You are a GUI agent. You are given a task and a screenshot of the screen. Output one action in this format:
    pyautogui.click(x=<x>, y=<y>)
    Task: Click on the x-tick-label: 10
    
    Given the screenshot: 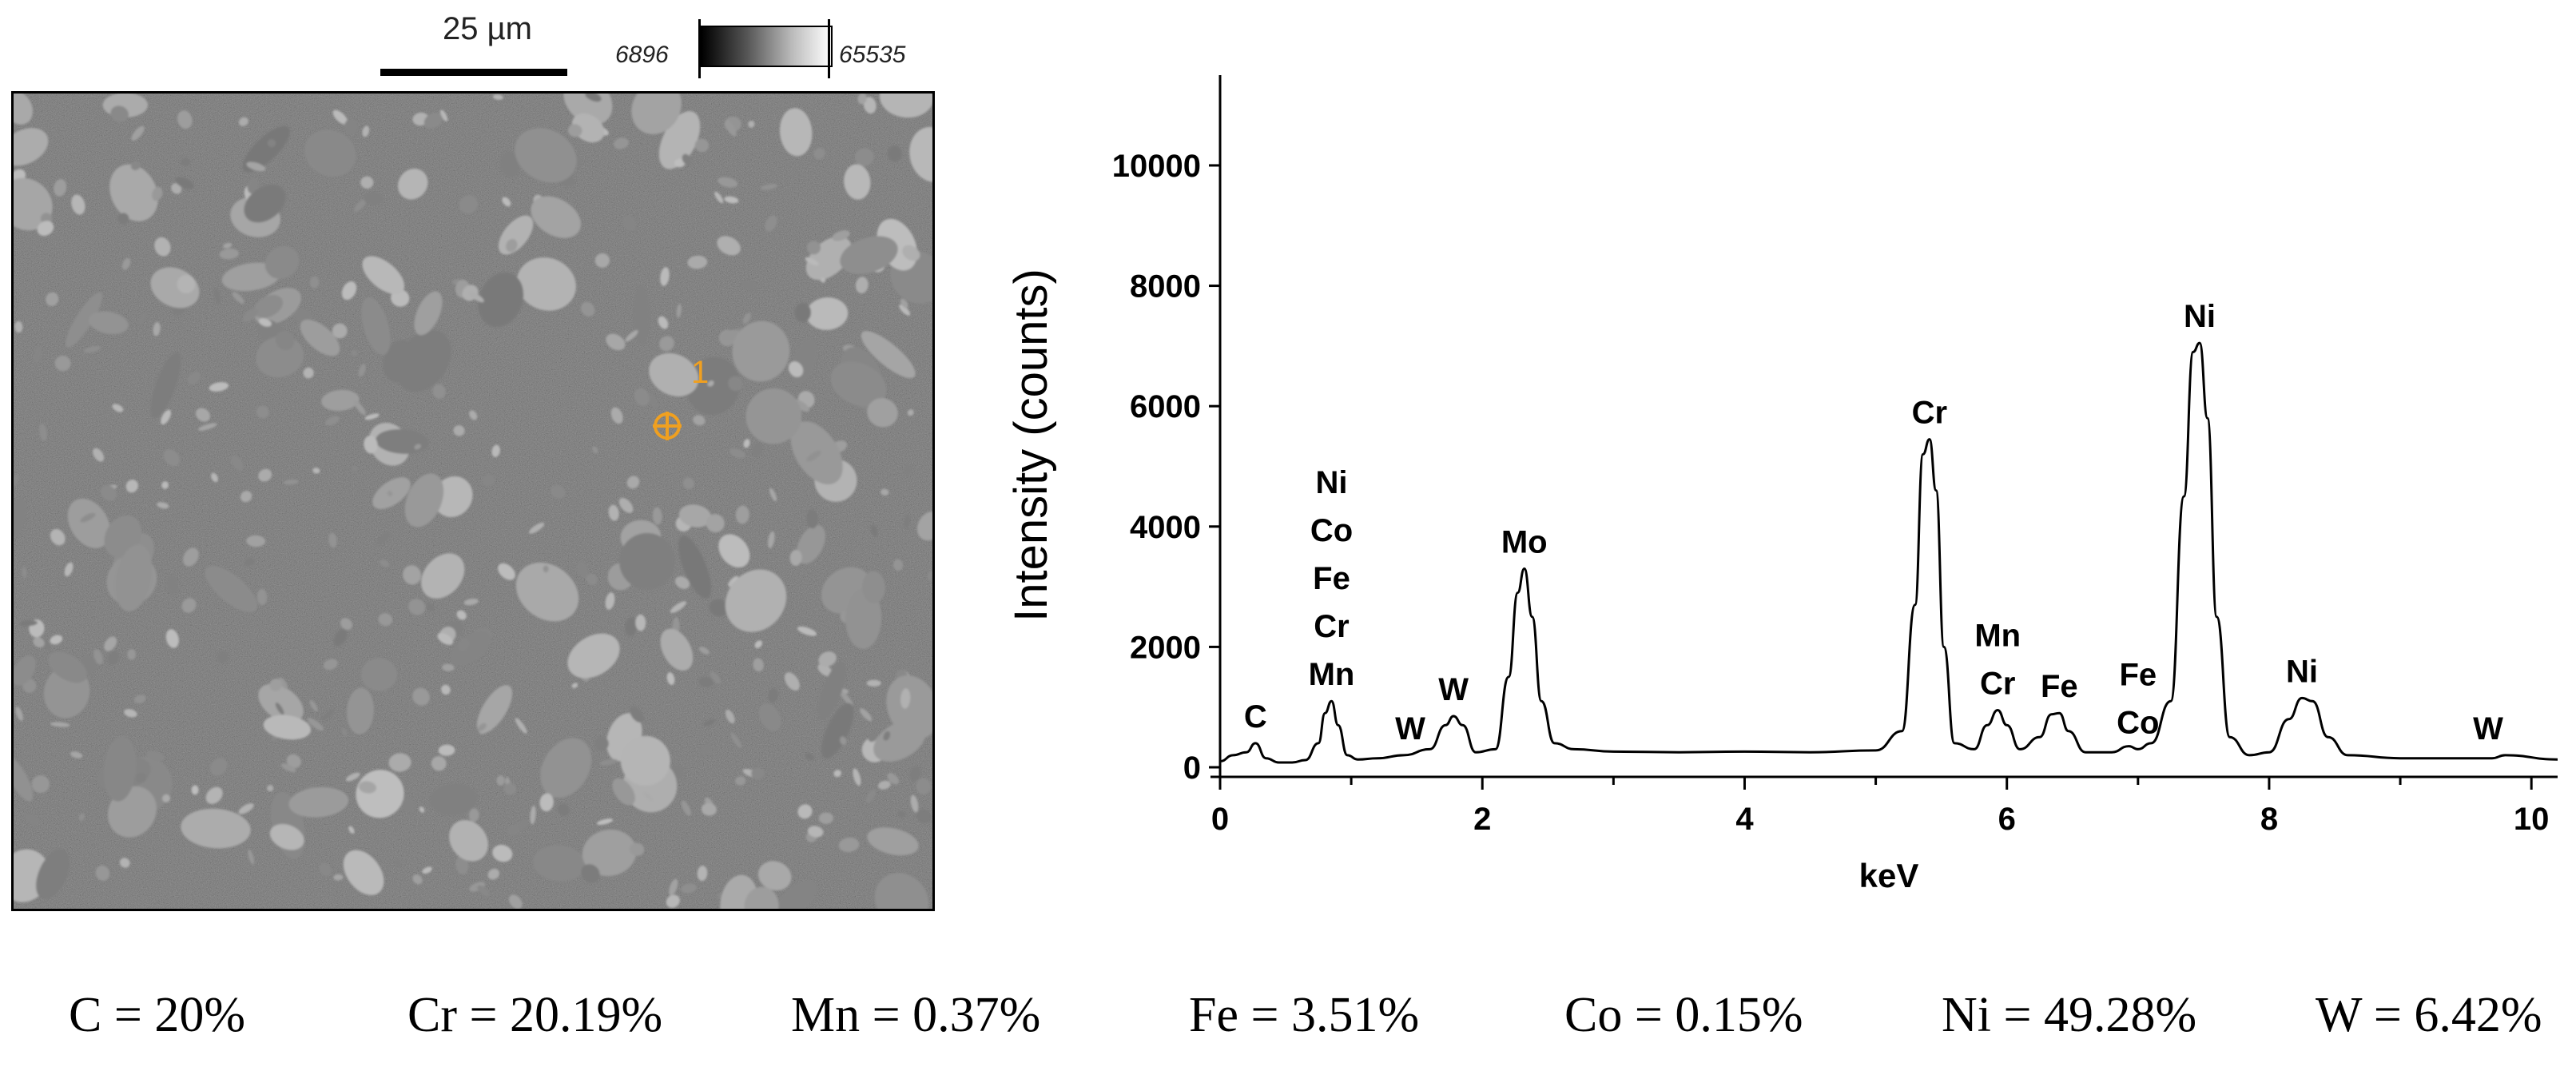 What is the action you would take?
    pyautogui.click(x=2532, y=819)
    